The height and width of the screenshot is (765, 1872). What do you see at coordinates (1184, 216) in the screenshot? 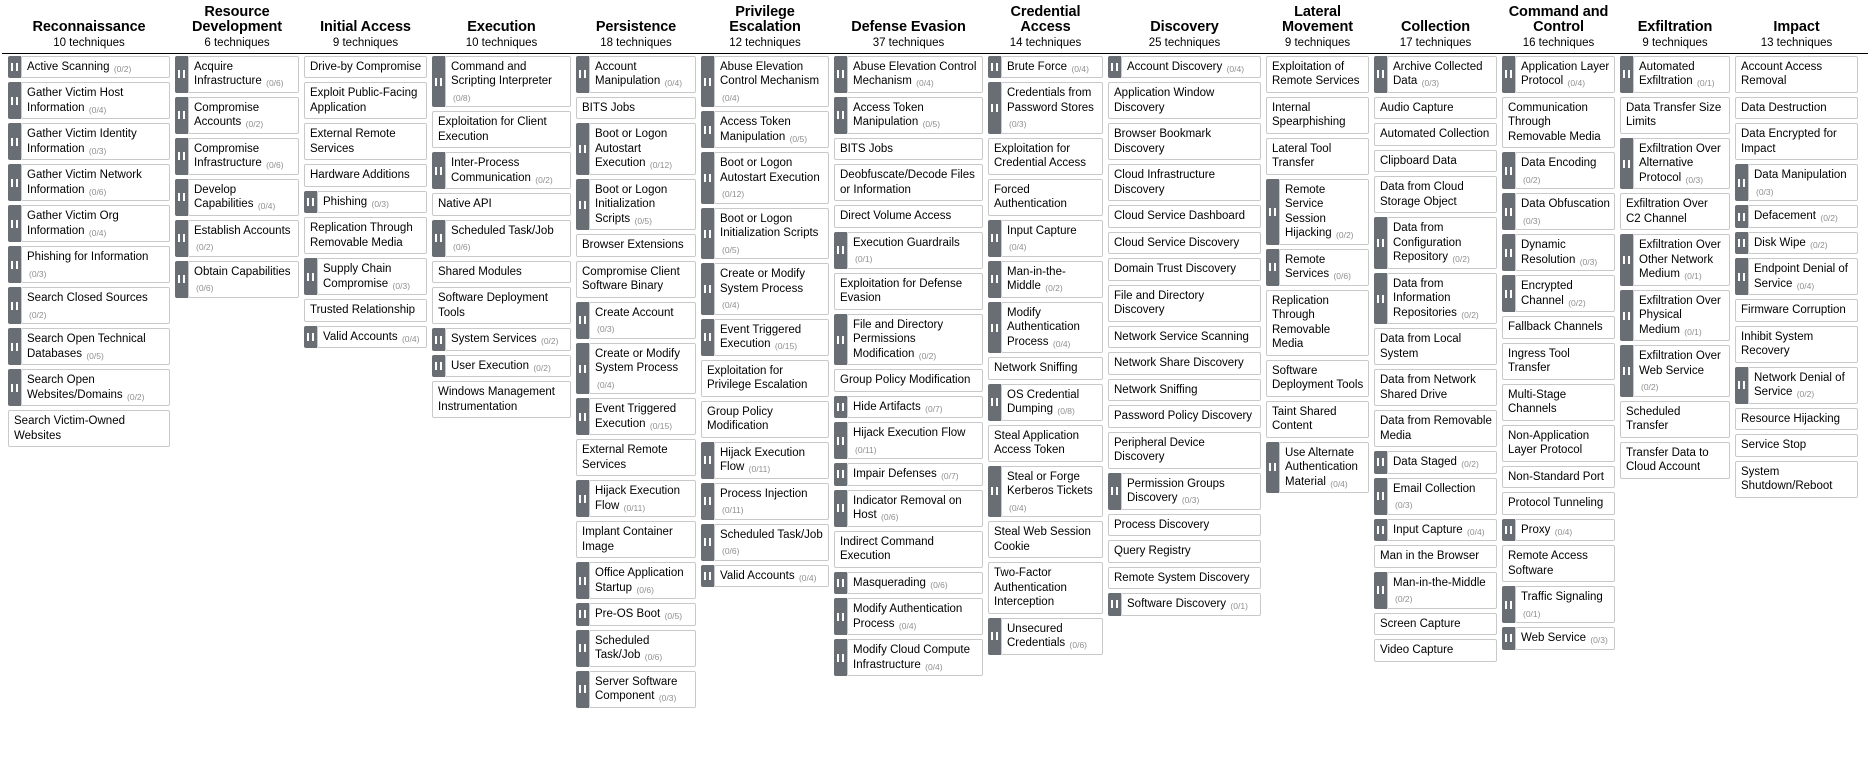
I see `technique-cell: Cloud Service Dashboard` at bounding box center [1184, 216].